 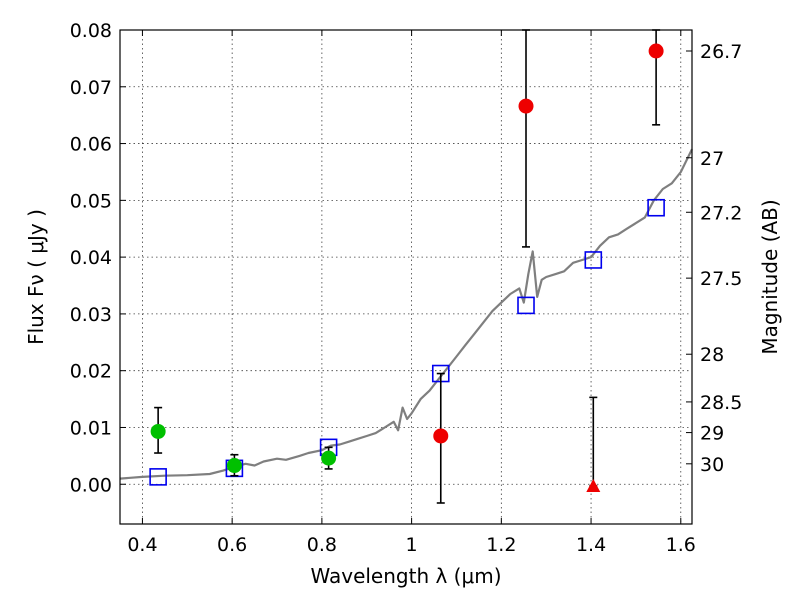 I want to click on y-tick-label: 0.07, so click(x=91, y=88).